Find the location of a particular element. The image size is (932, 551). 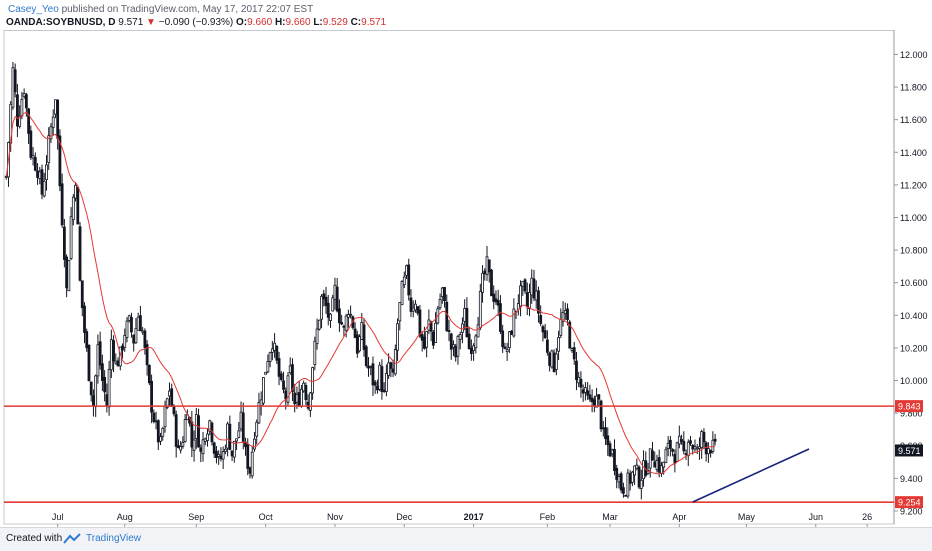

x-tick-label: Oct is located at coordinates (266, 517).